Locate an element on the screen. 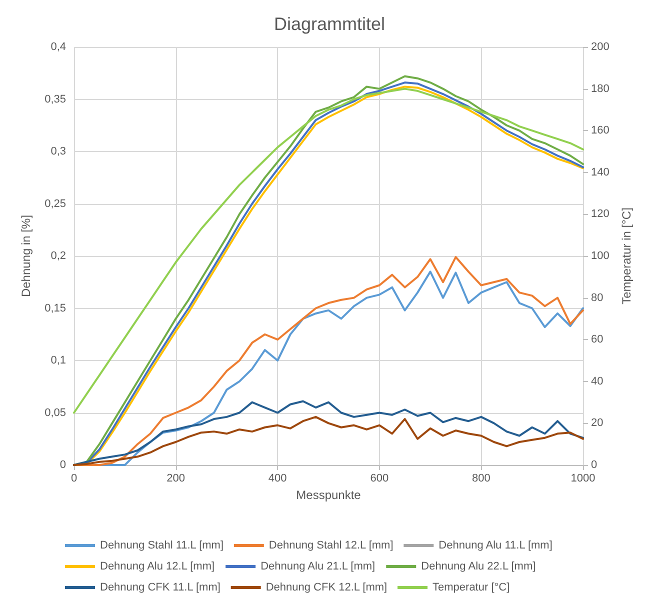  x-tick-label: 800 is located at coordinates (481, 478).